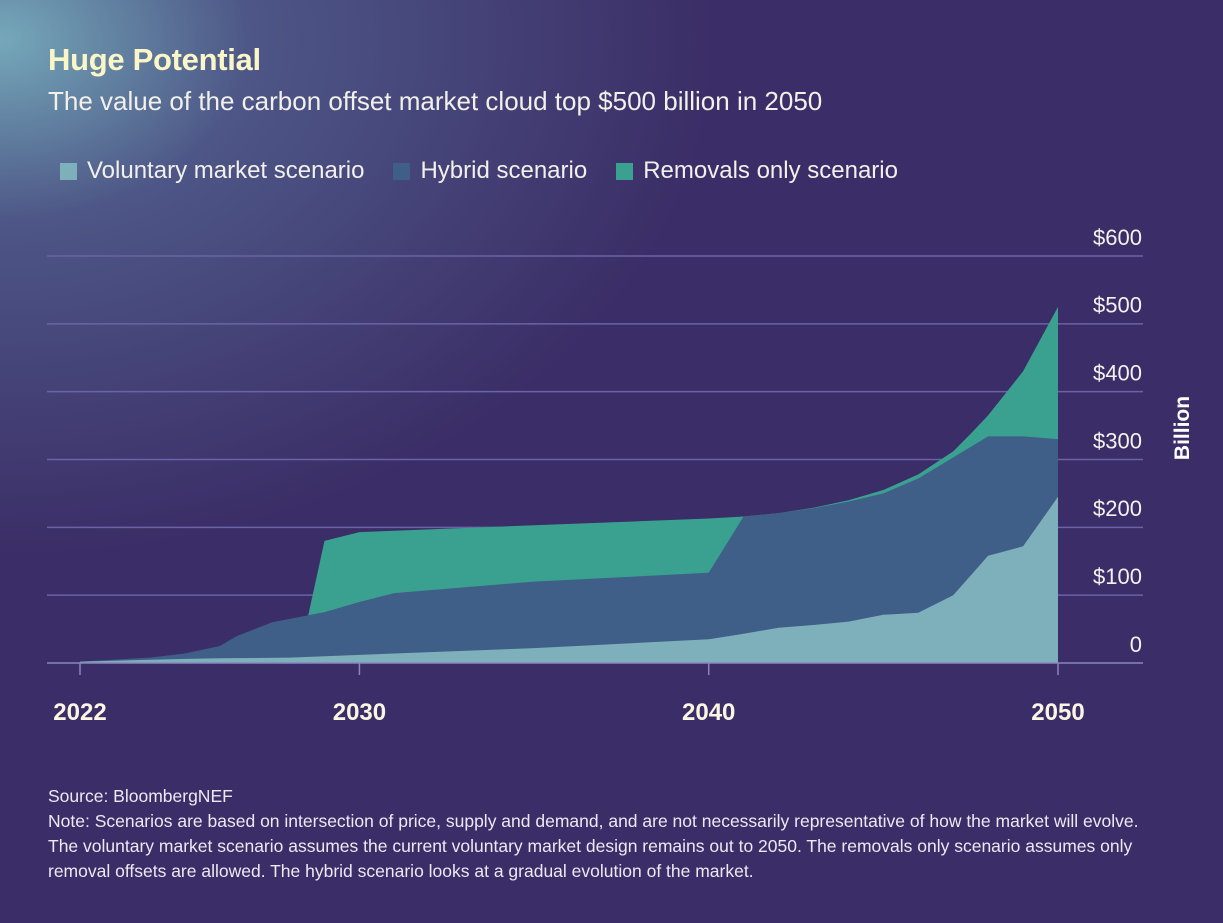  Describe the element at coordinates (154, 59) in the screenshot. I see `chart-title: Huge Potential` at that location.